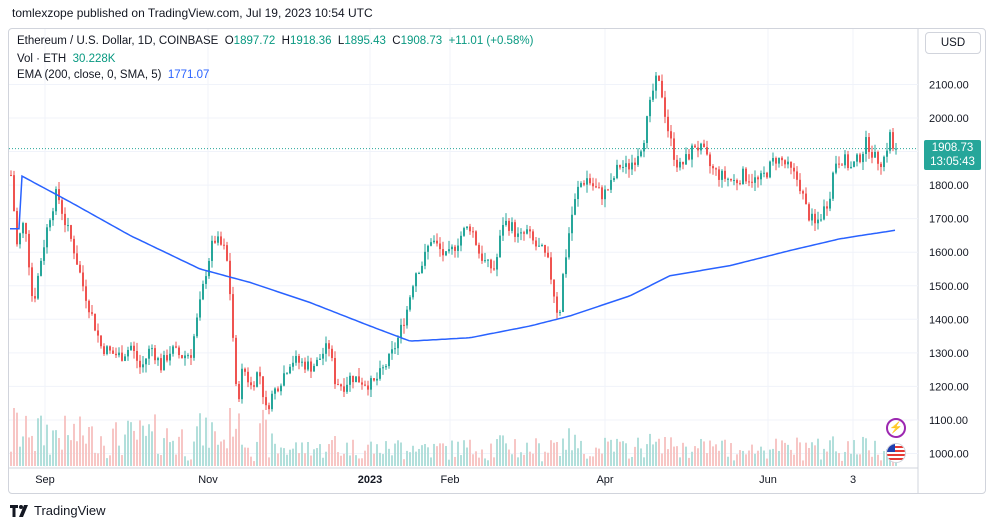 This screenshot has height=529, width=997. Describe the element at coordinates (896, 453) in the screenshot. I see `us-flag-icon` at that location.